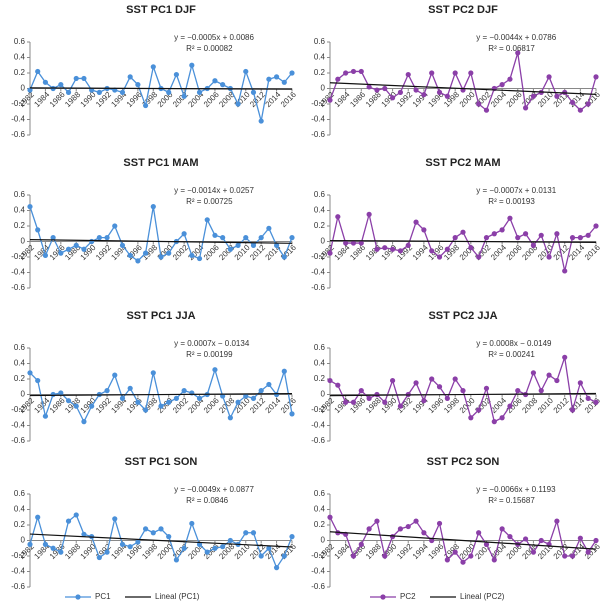 Image resolution: width=600 pixels, height=608 pixels. I want to click on r-squared: R² = 0.00725, so click(209, 201).